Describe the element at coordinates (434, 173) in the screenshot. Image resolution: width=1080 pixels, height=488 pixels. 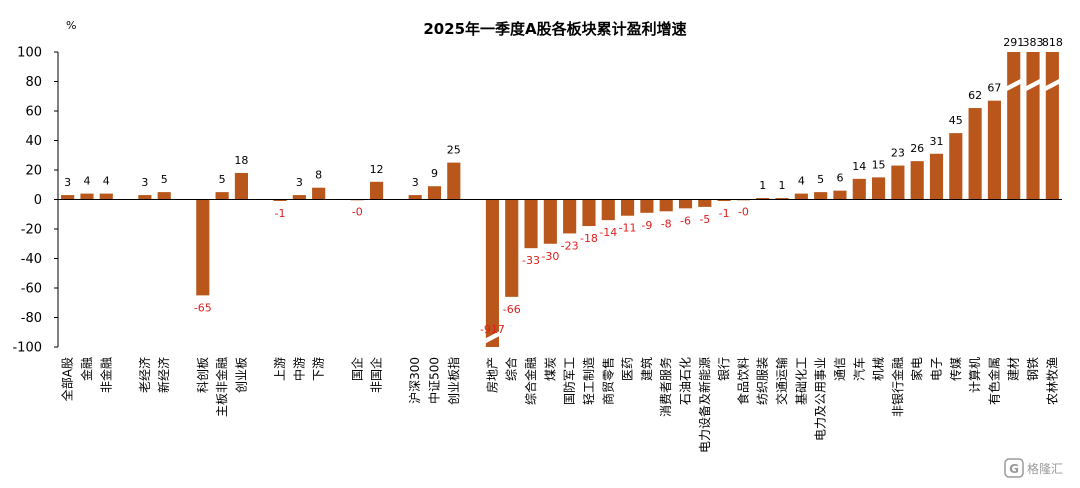
I see `value-label: 9` at that location.